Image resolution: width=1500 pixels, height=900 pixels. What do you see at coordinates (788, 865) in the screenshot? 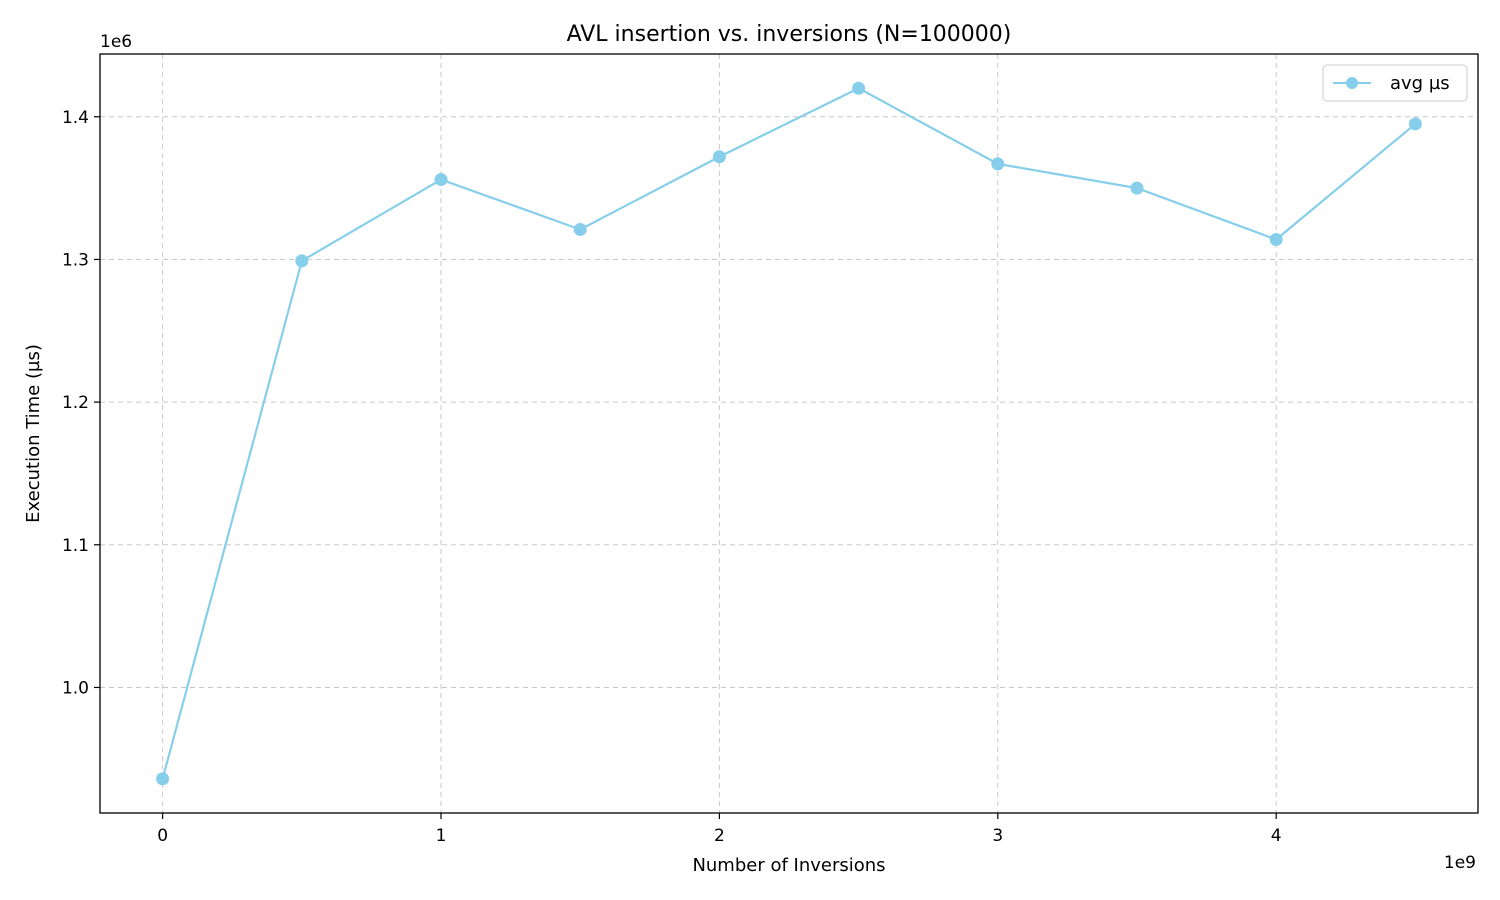
I see `x-axis-label: Number of Inversions` at bounding box center [788, 865].